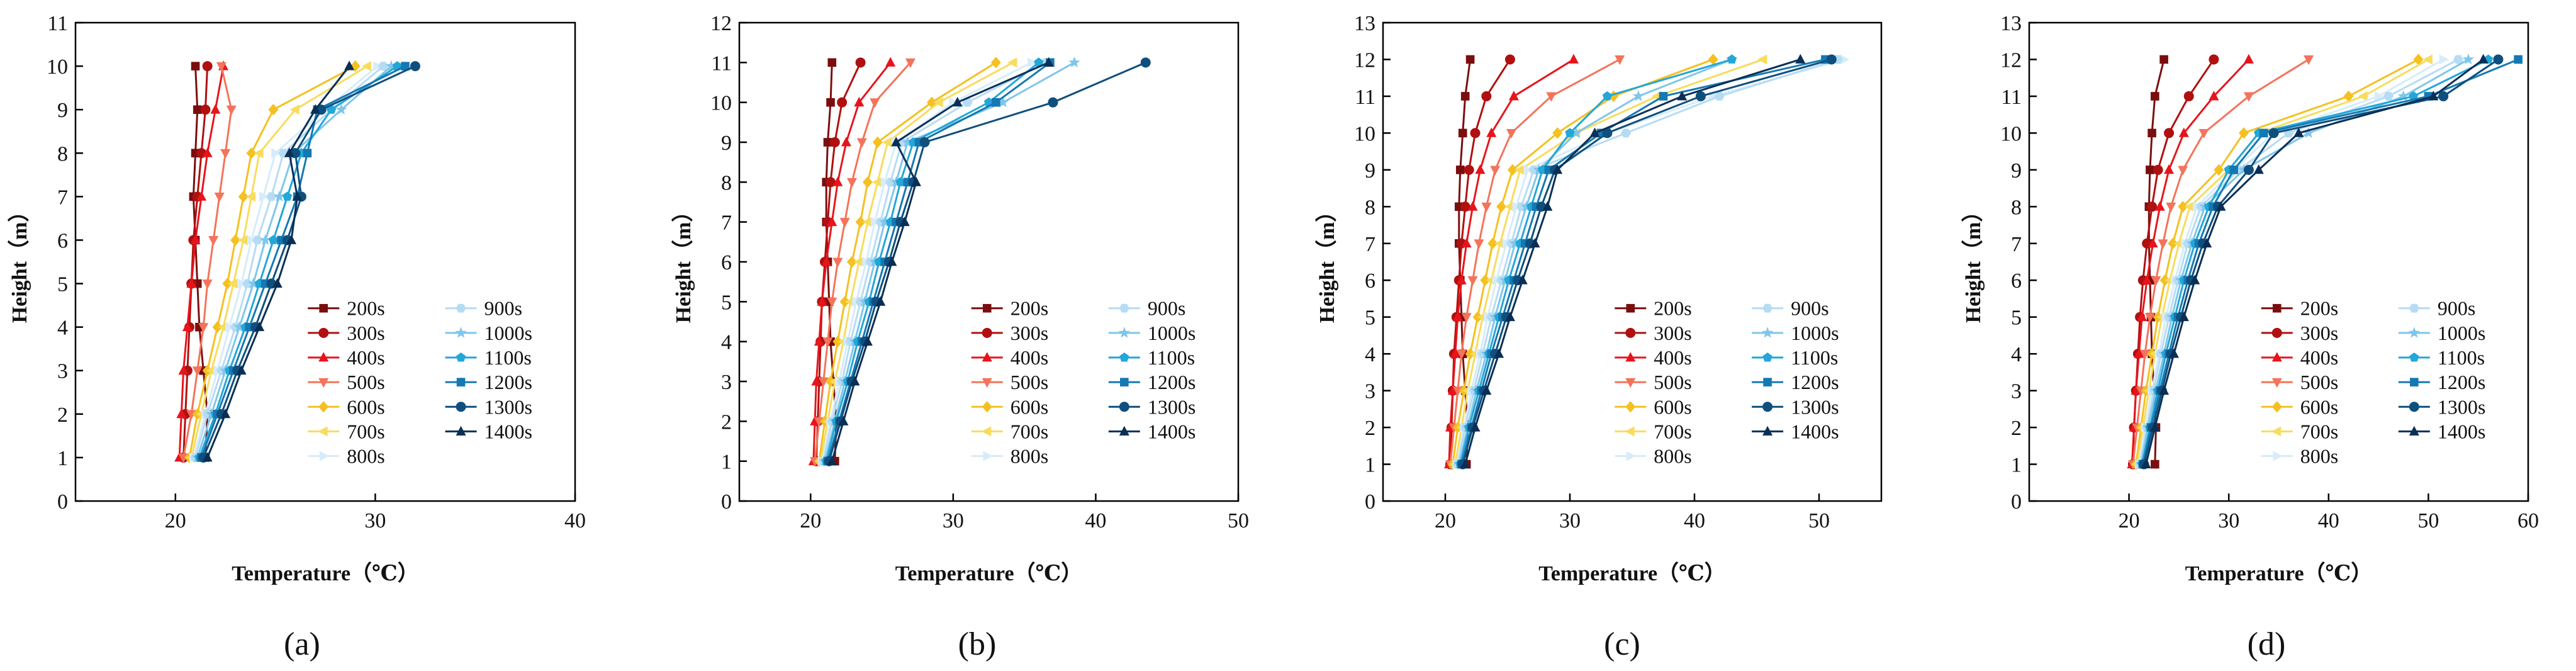  I want to click on legend-label: 1000s, so click(1815, 333).